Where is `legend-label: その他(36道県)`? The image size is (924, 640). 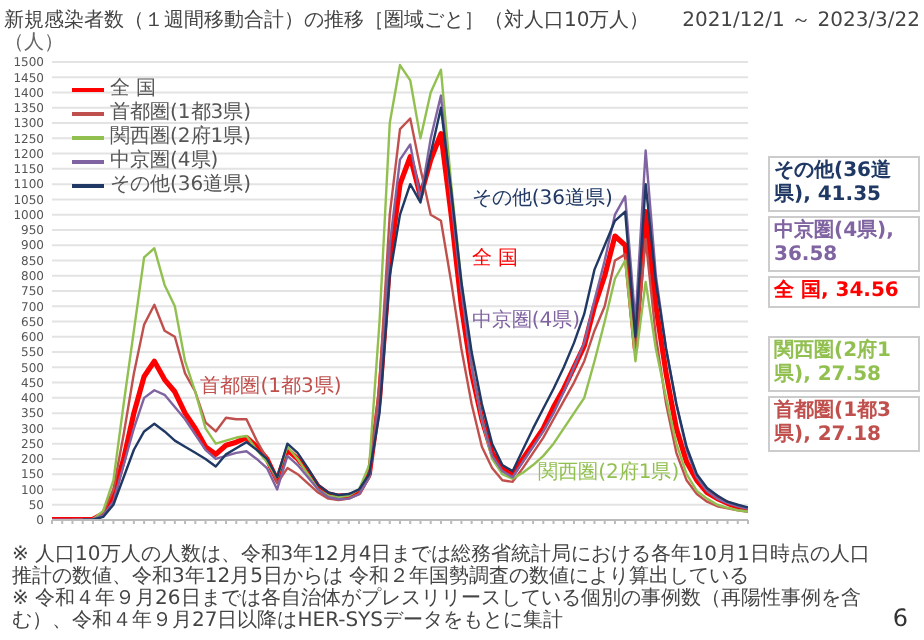 legend-label: その他(36道県) is located at coordinates (181, 186).